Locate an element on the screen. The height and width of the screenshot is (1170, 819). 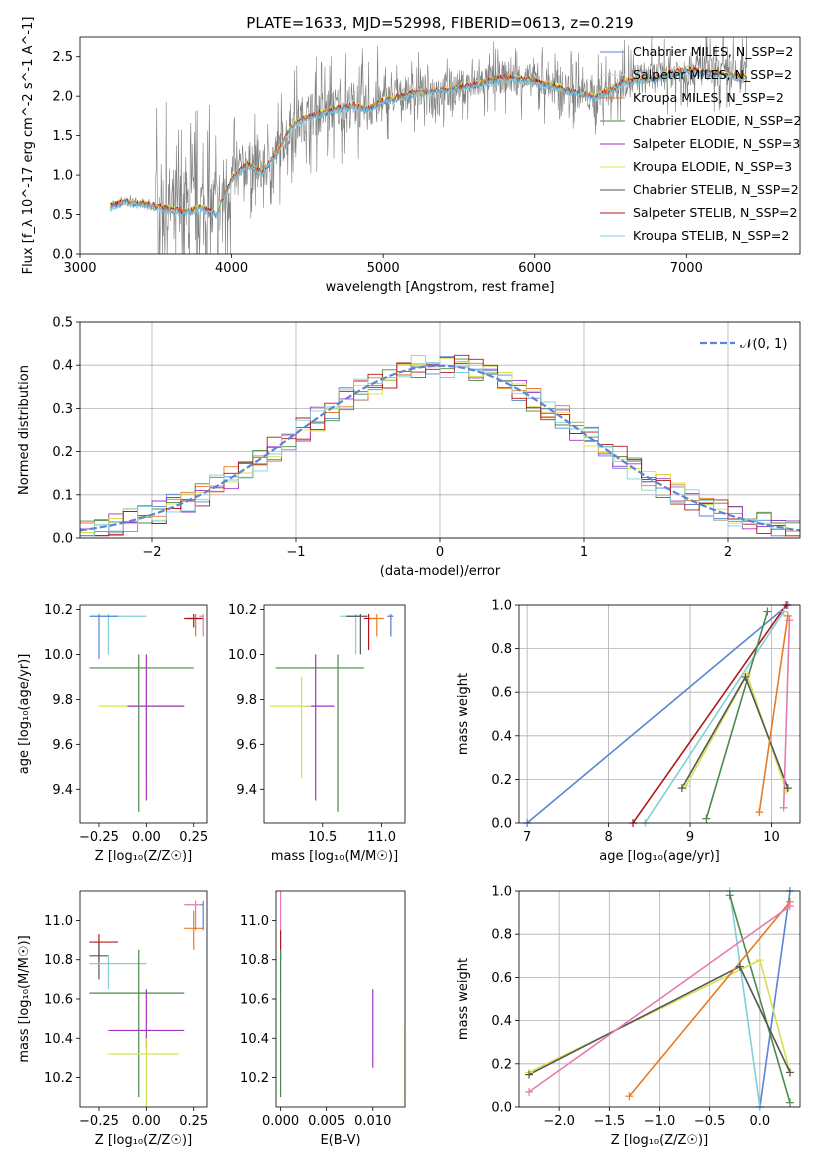
gaussian-curve is located at coordinates (440, 448).